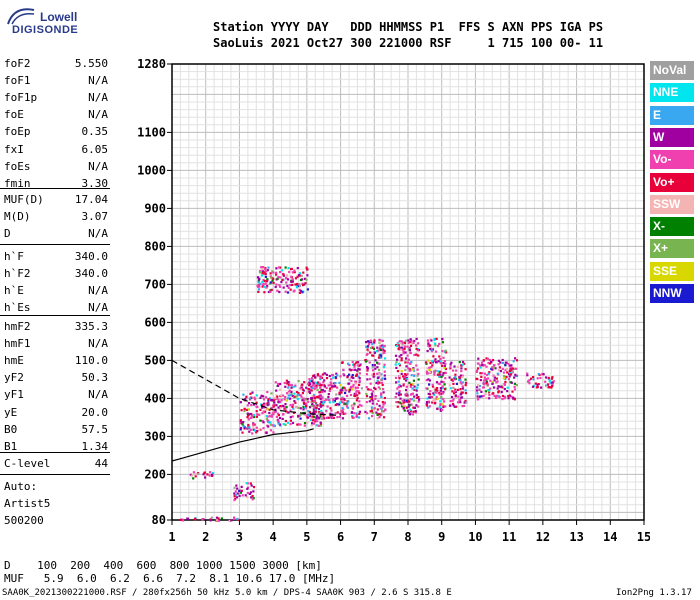 The width and height of the screenshot is (700, 600). I want to click on y-tick-label: 1100, so click(151, 132).